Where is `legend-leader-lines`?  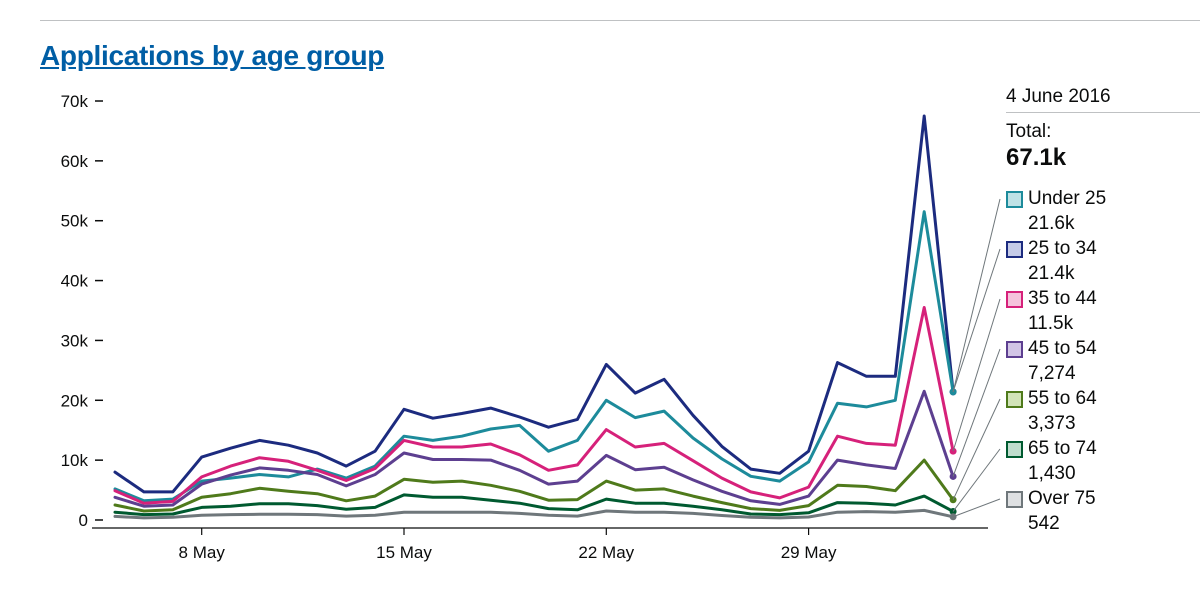 legend-leader-lines is located at coordinates (976, 358).